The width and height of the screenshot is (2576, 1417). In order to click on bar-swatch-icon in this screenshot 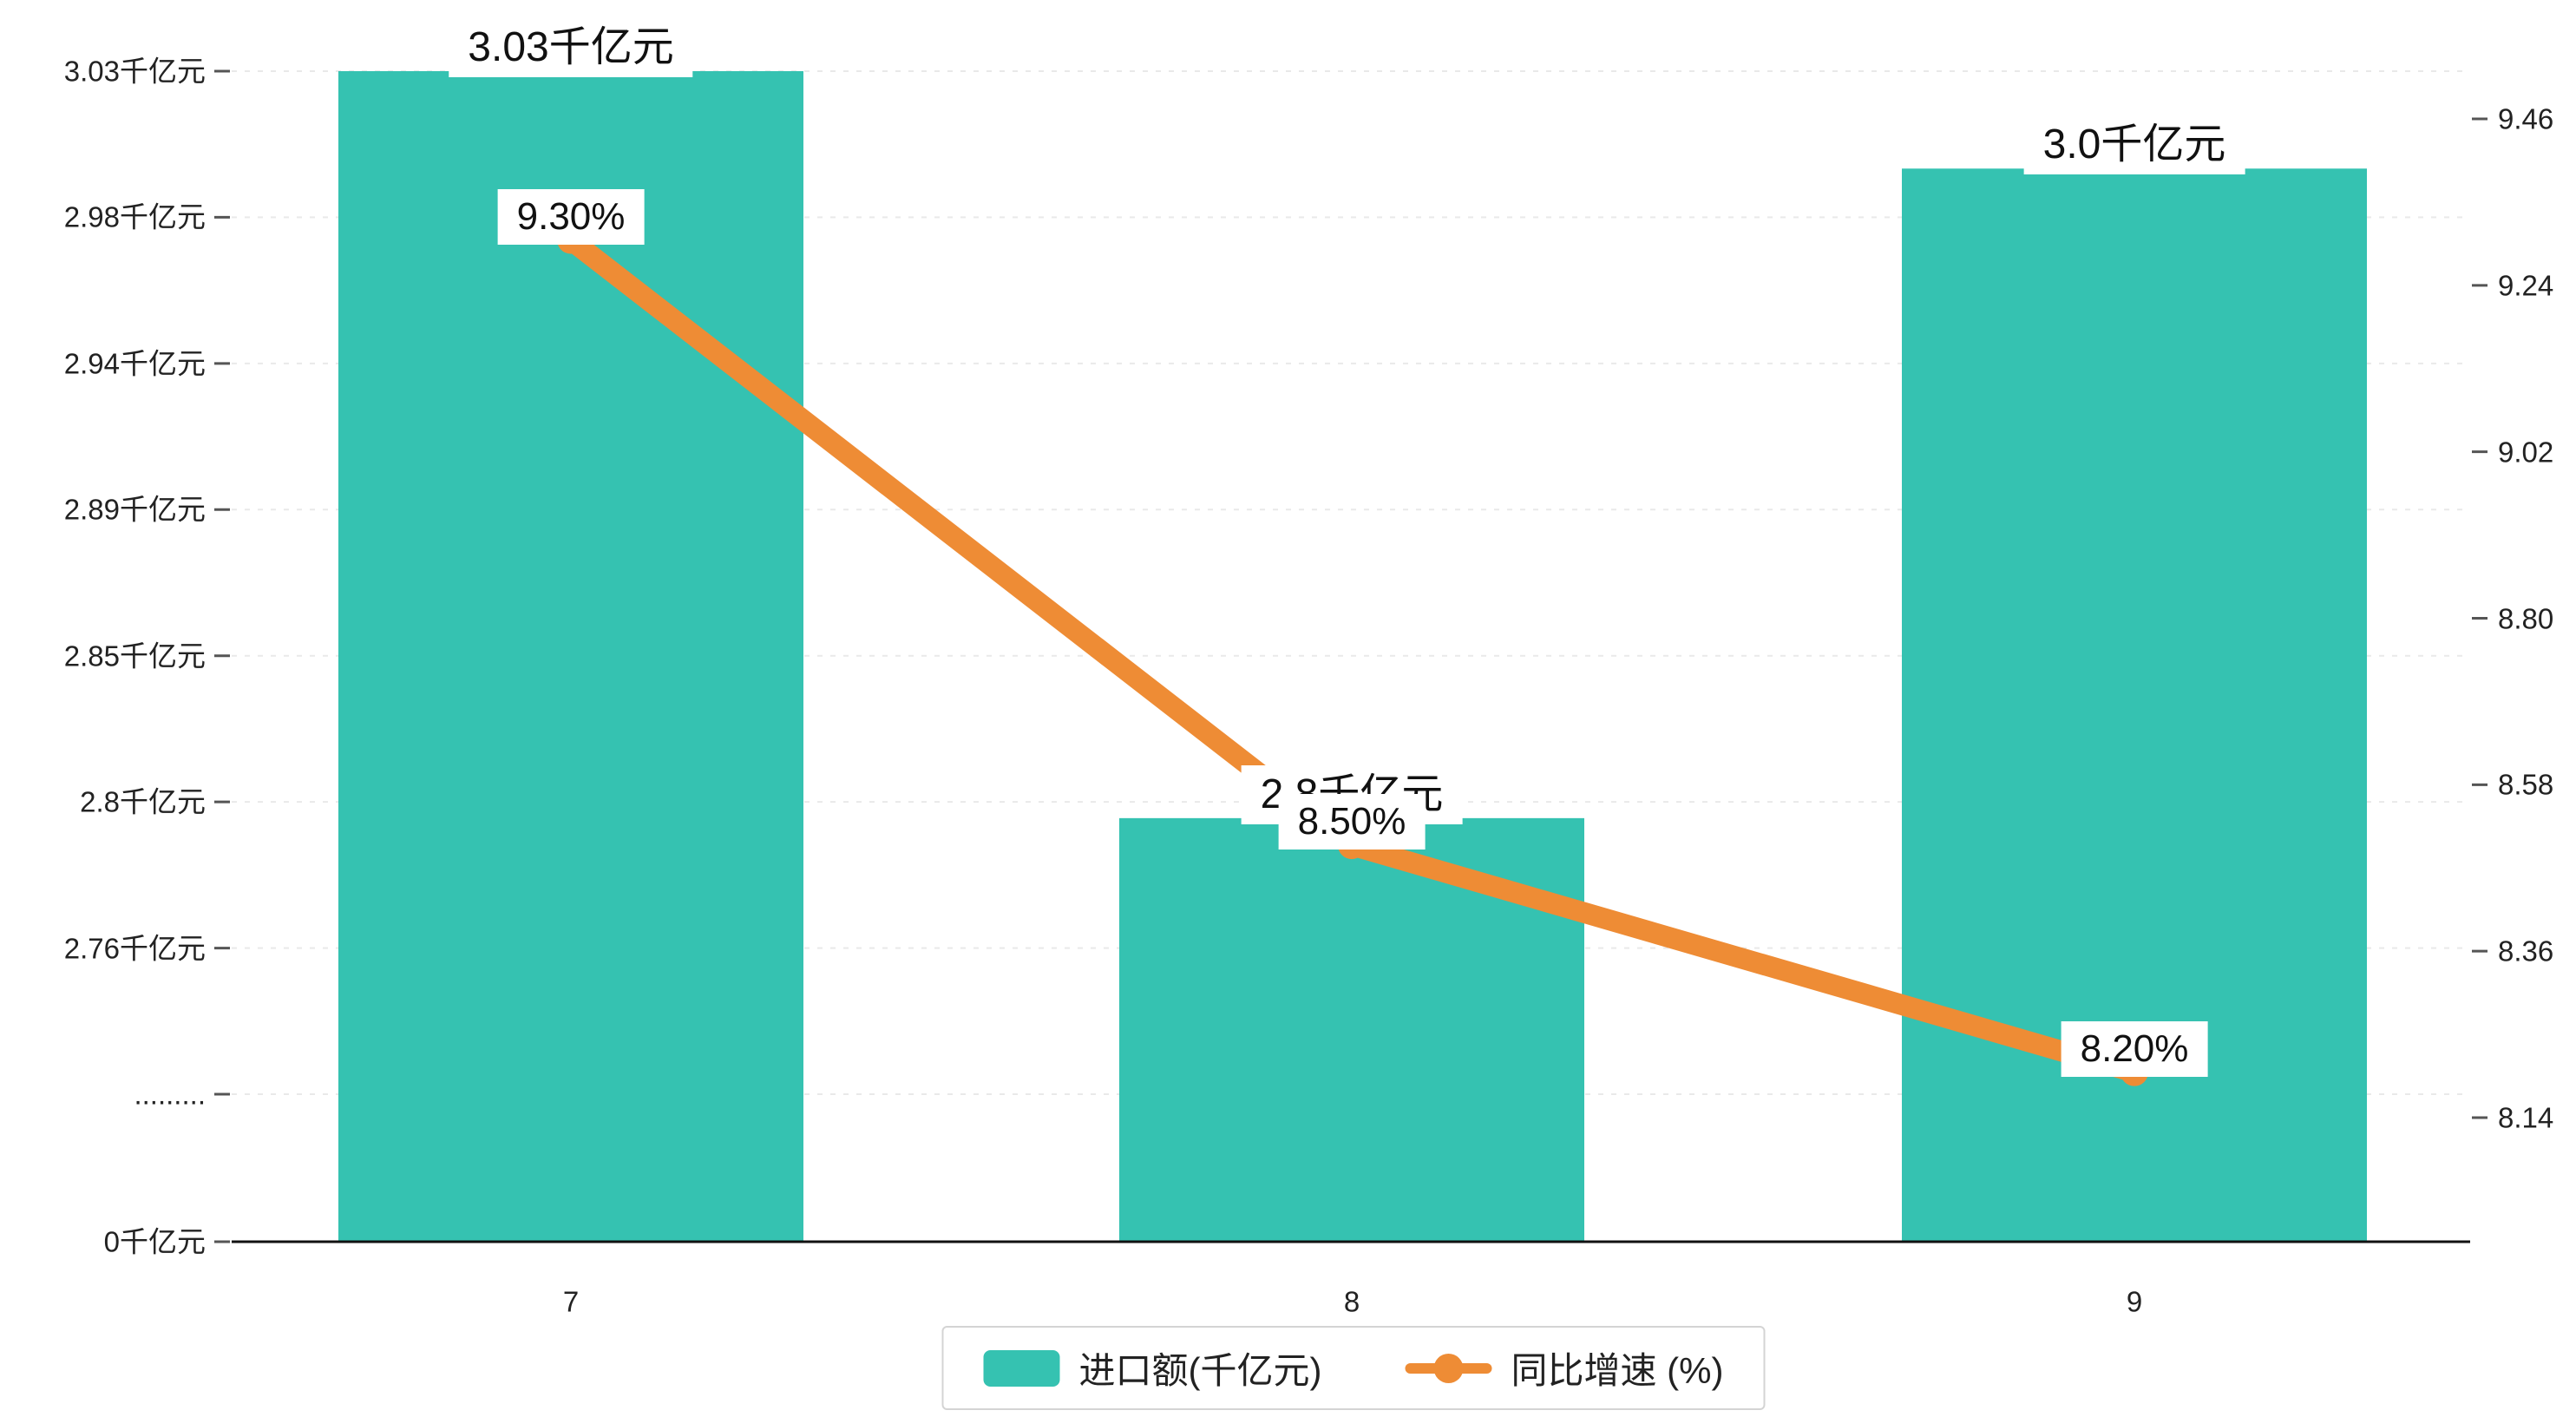, I will do `click(1021, 1368)`.